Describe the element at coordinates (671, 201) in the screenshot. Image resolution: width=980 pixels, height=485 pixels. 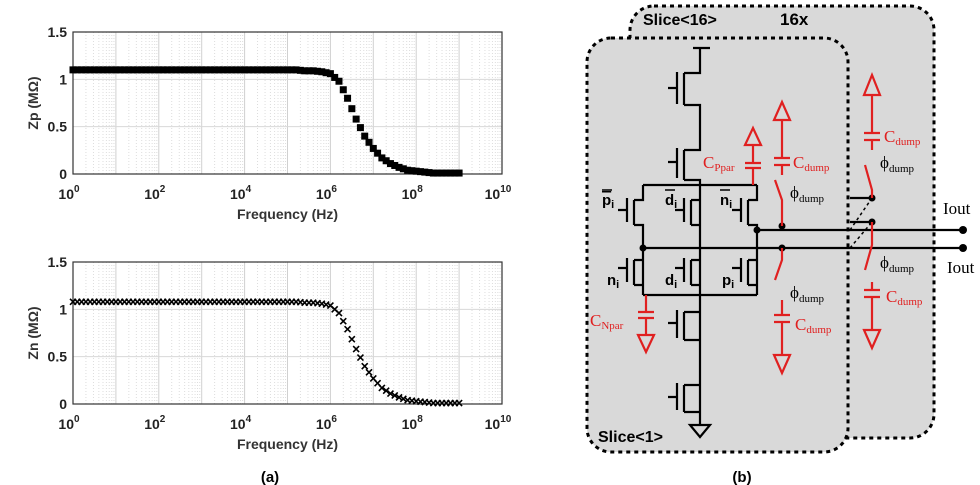
I see `label-di-bar: di` at that location.